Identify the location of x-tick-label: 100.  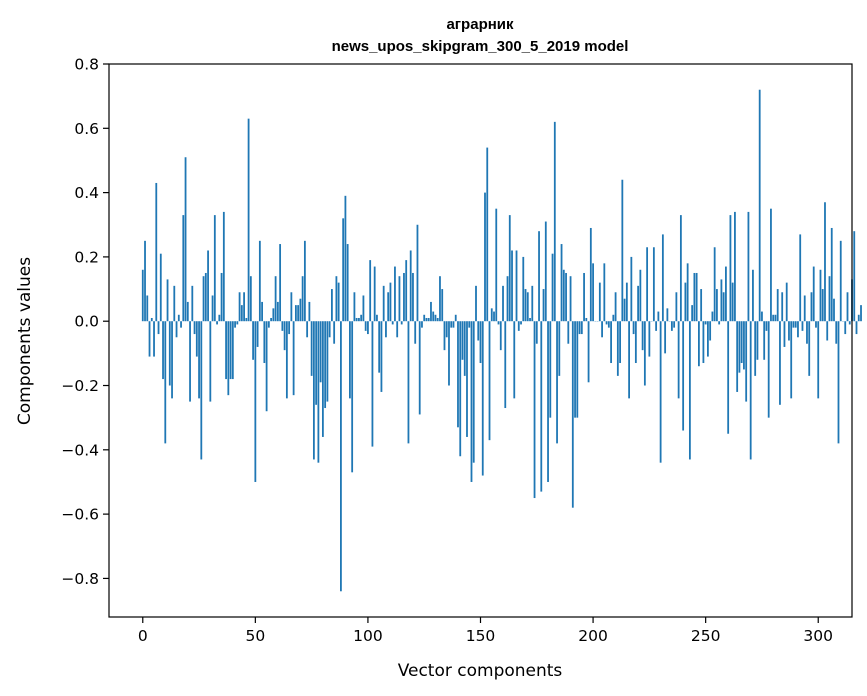
(368, 636).